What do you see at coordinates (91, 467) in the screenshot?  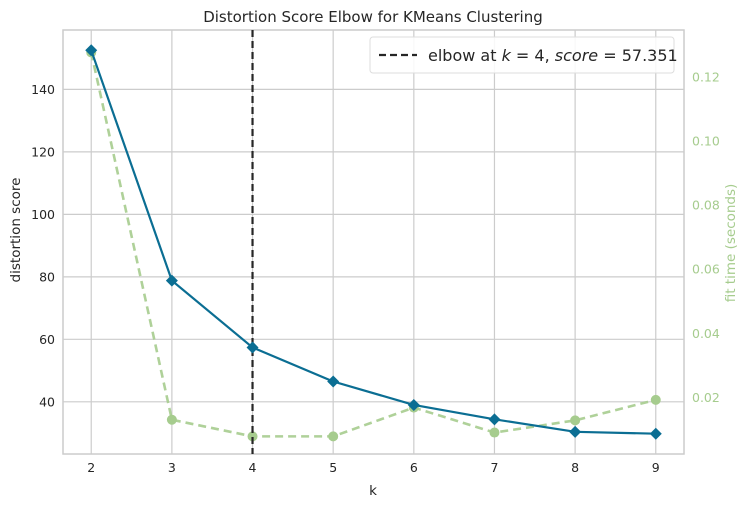 I see `x-tick-label: 2` at bounding box center [91, 467].